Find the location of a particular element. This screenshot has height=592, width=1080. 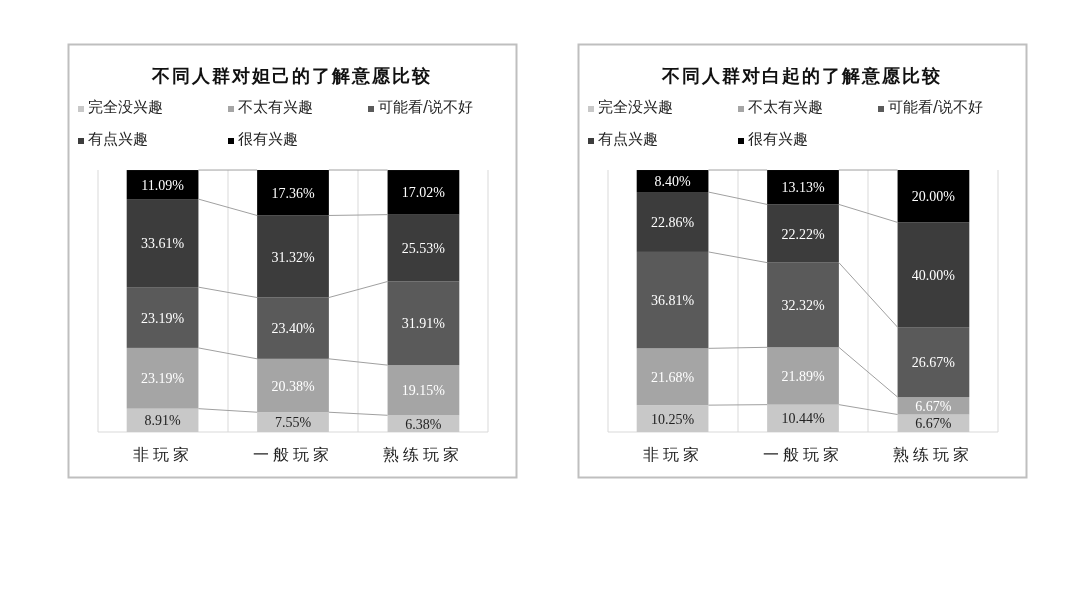

data-label: 17.36% is located at coordinates (293, 193).